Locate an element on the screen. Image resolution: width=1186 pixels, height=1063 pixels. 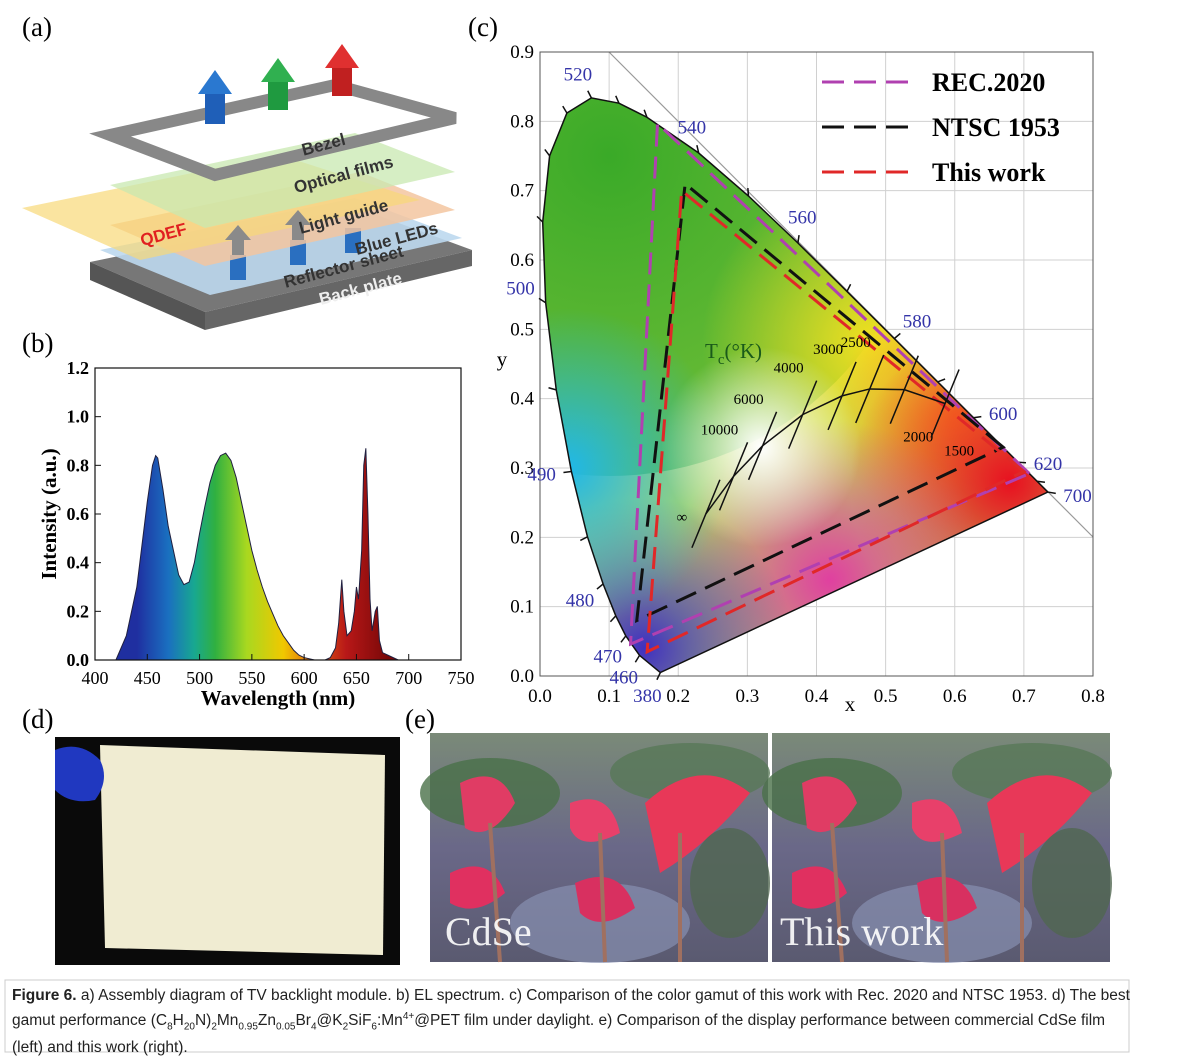
photo-label: This work is located at coordinates (861, 931).